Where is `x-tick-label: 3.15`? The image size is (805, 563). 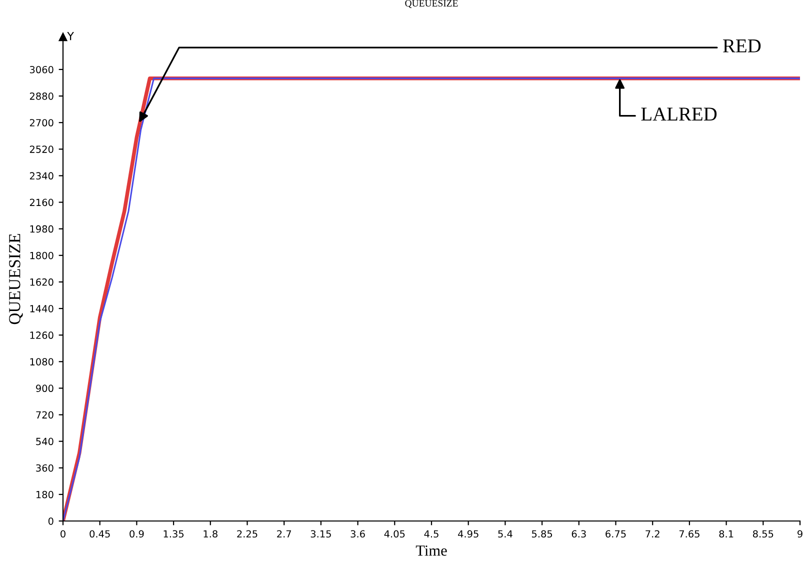 x-tick-label: 3.15 is located at coordinates (320, 534).